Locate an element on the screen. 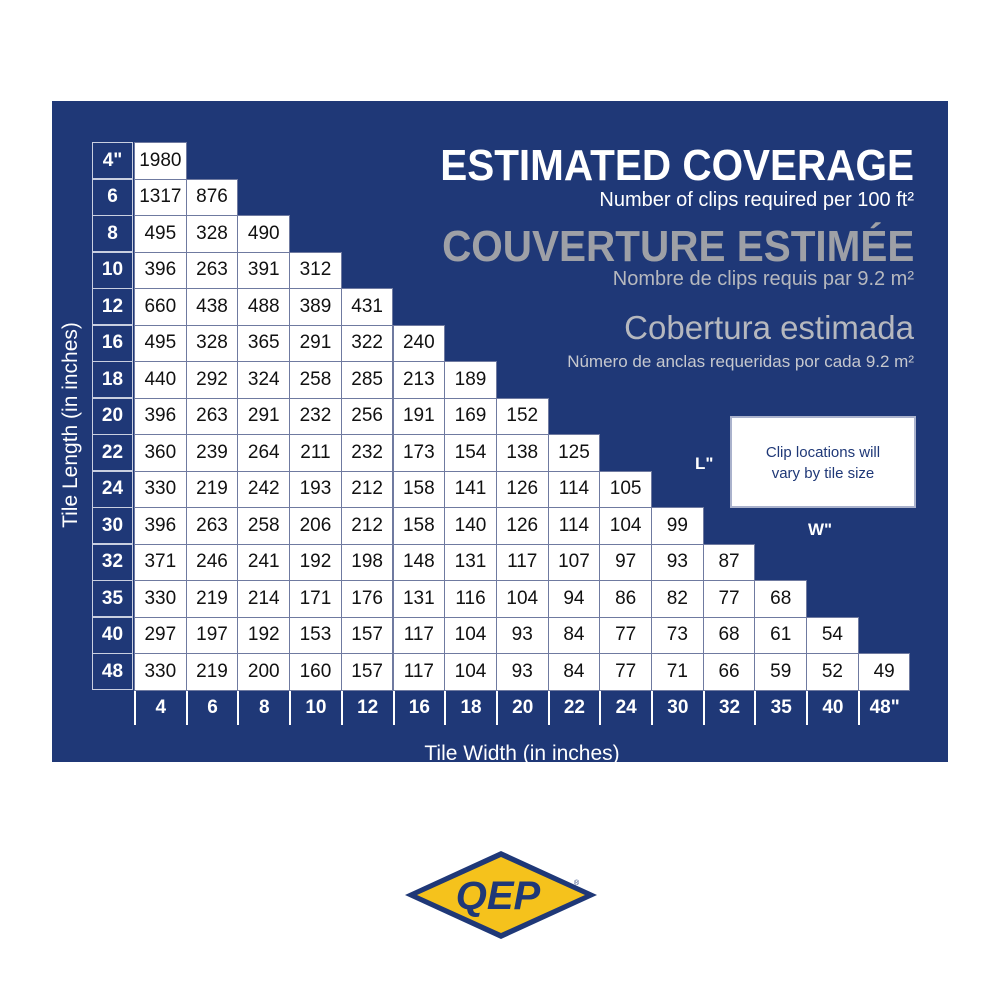 This screenshot has width=1000, height=1000. coverage-cell: 97 is located at coordinates (625, 562).